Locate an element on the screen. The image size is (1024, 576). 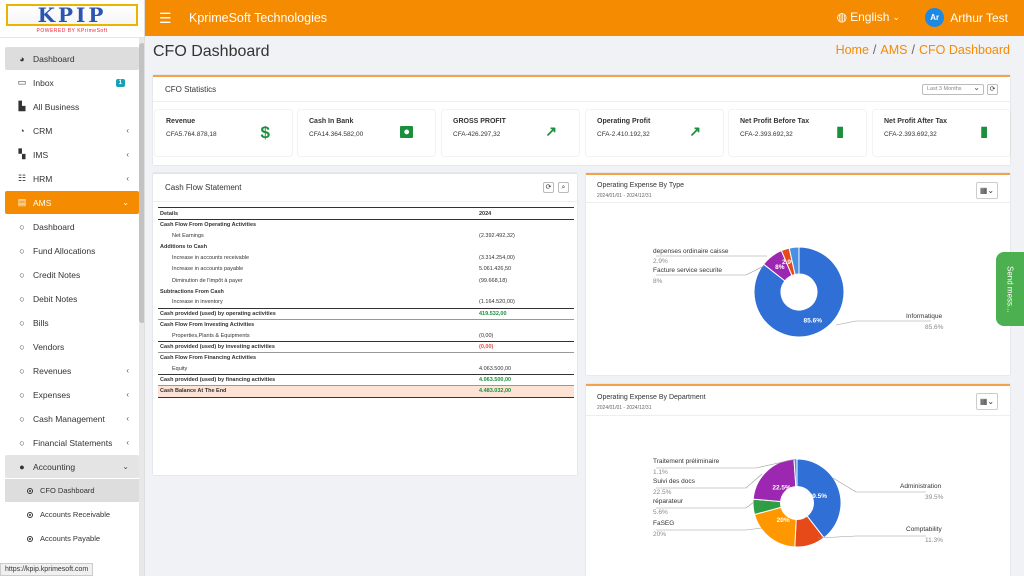
sidebar-item-bills: ○ Bills is located at coordinates (72, 322).